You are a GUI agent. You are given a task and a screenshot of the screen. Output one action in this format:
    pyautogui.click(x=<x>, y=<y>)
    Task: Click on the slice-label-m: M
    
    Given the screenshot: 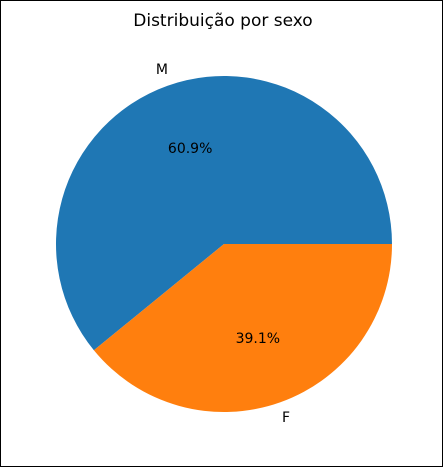 What is the action you would take?
    pyautogui.click(x=162, y=70)
    